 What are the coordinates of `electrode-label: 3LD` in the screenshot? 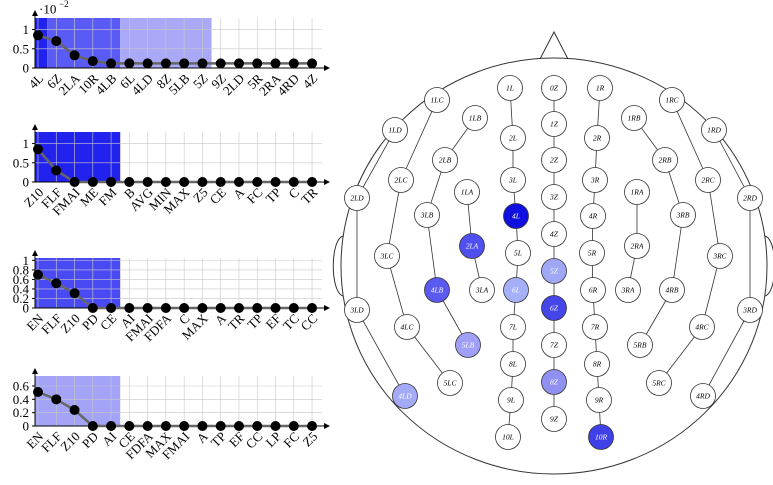 It's located at (356, 310).